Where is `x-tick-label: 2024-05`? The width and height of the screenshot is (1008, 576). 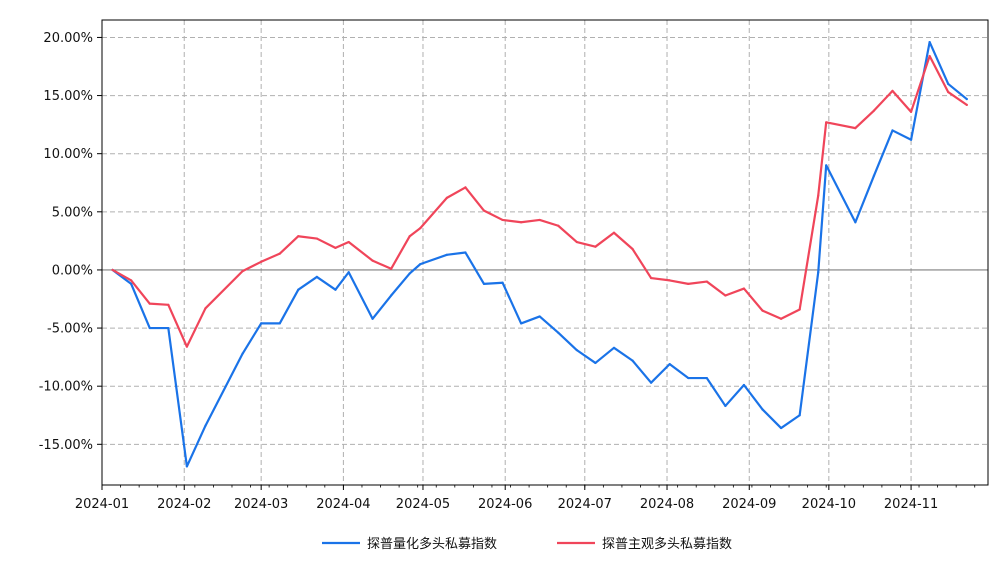
x-tick-label: 2024-05 is located at coordinates (423, 504).